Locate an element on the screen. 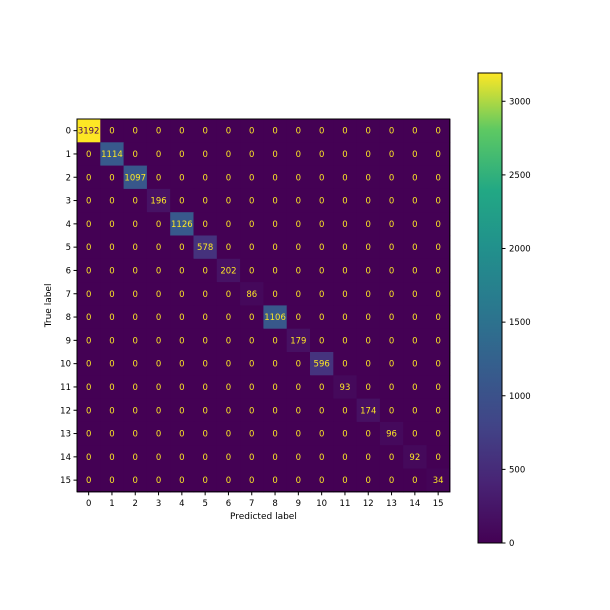 The height and width of the screenshot is (610, 610). cell-value-label: 3192 is located at coordinates (89, 132).